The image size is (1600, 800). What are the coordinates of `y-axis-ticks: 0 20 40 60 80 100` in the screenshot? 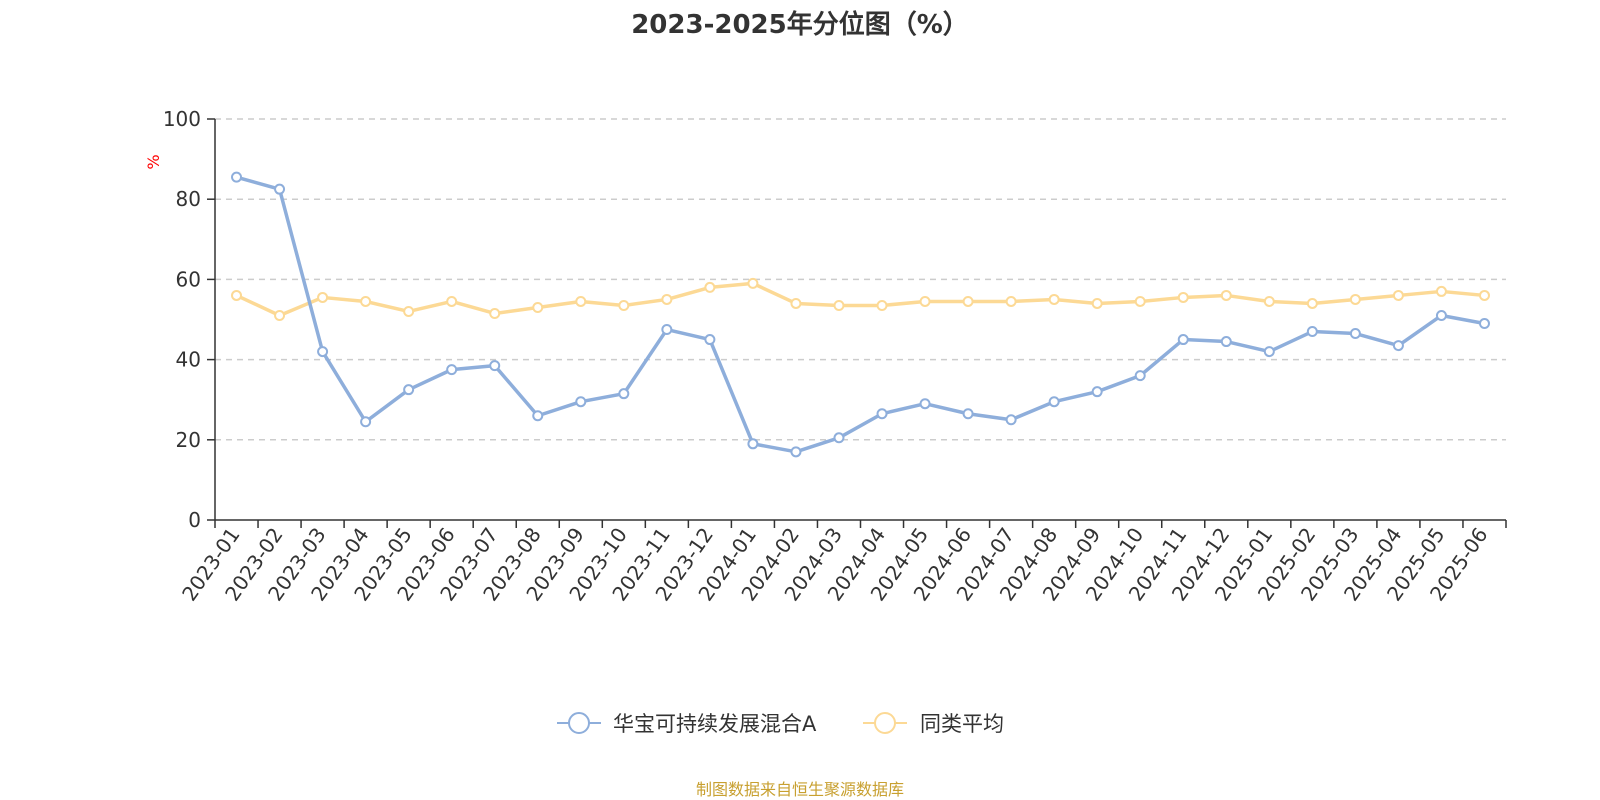 It's located at (189, 319).